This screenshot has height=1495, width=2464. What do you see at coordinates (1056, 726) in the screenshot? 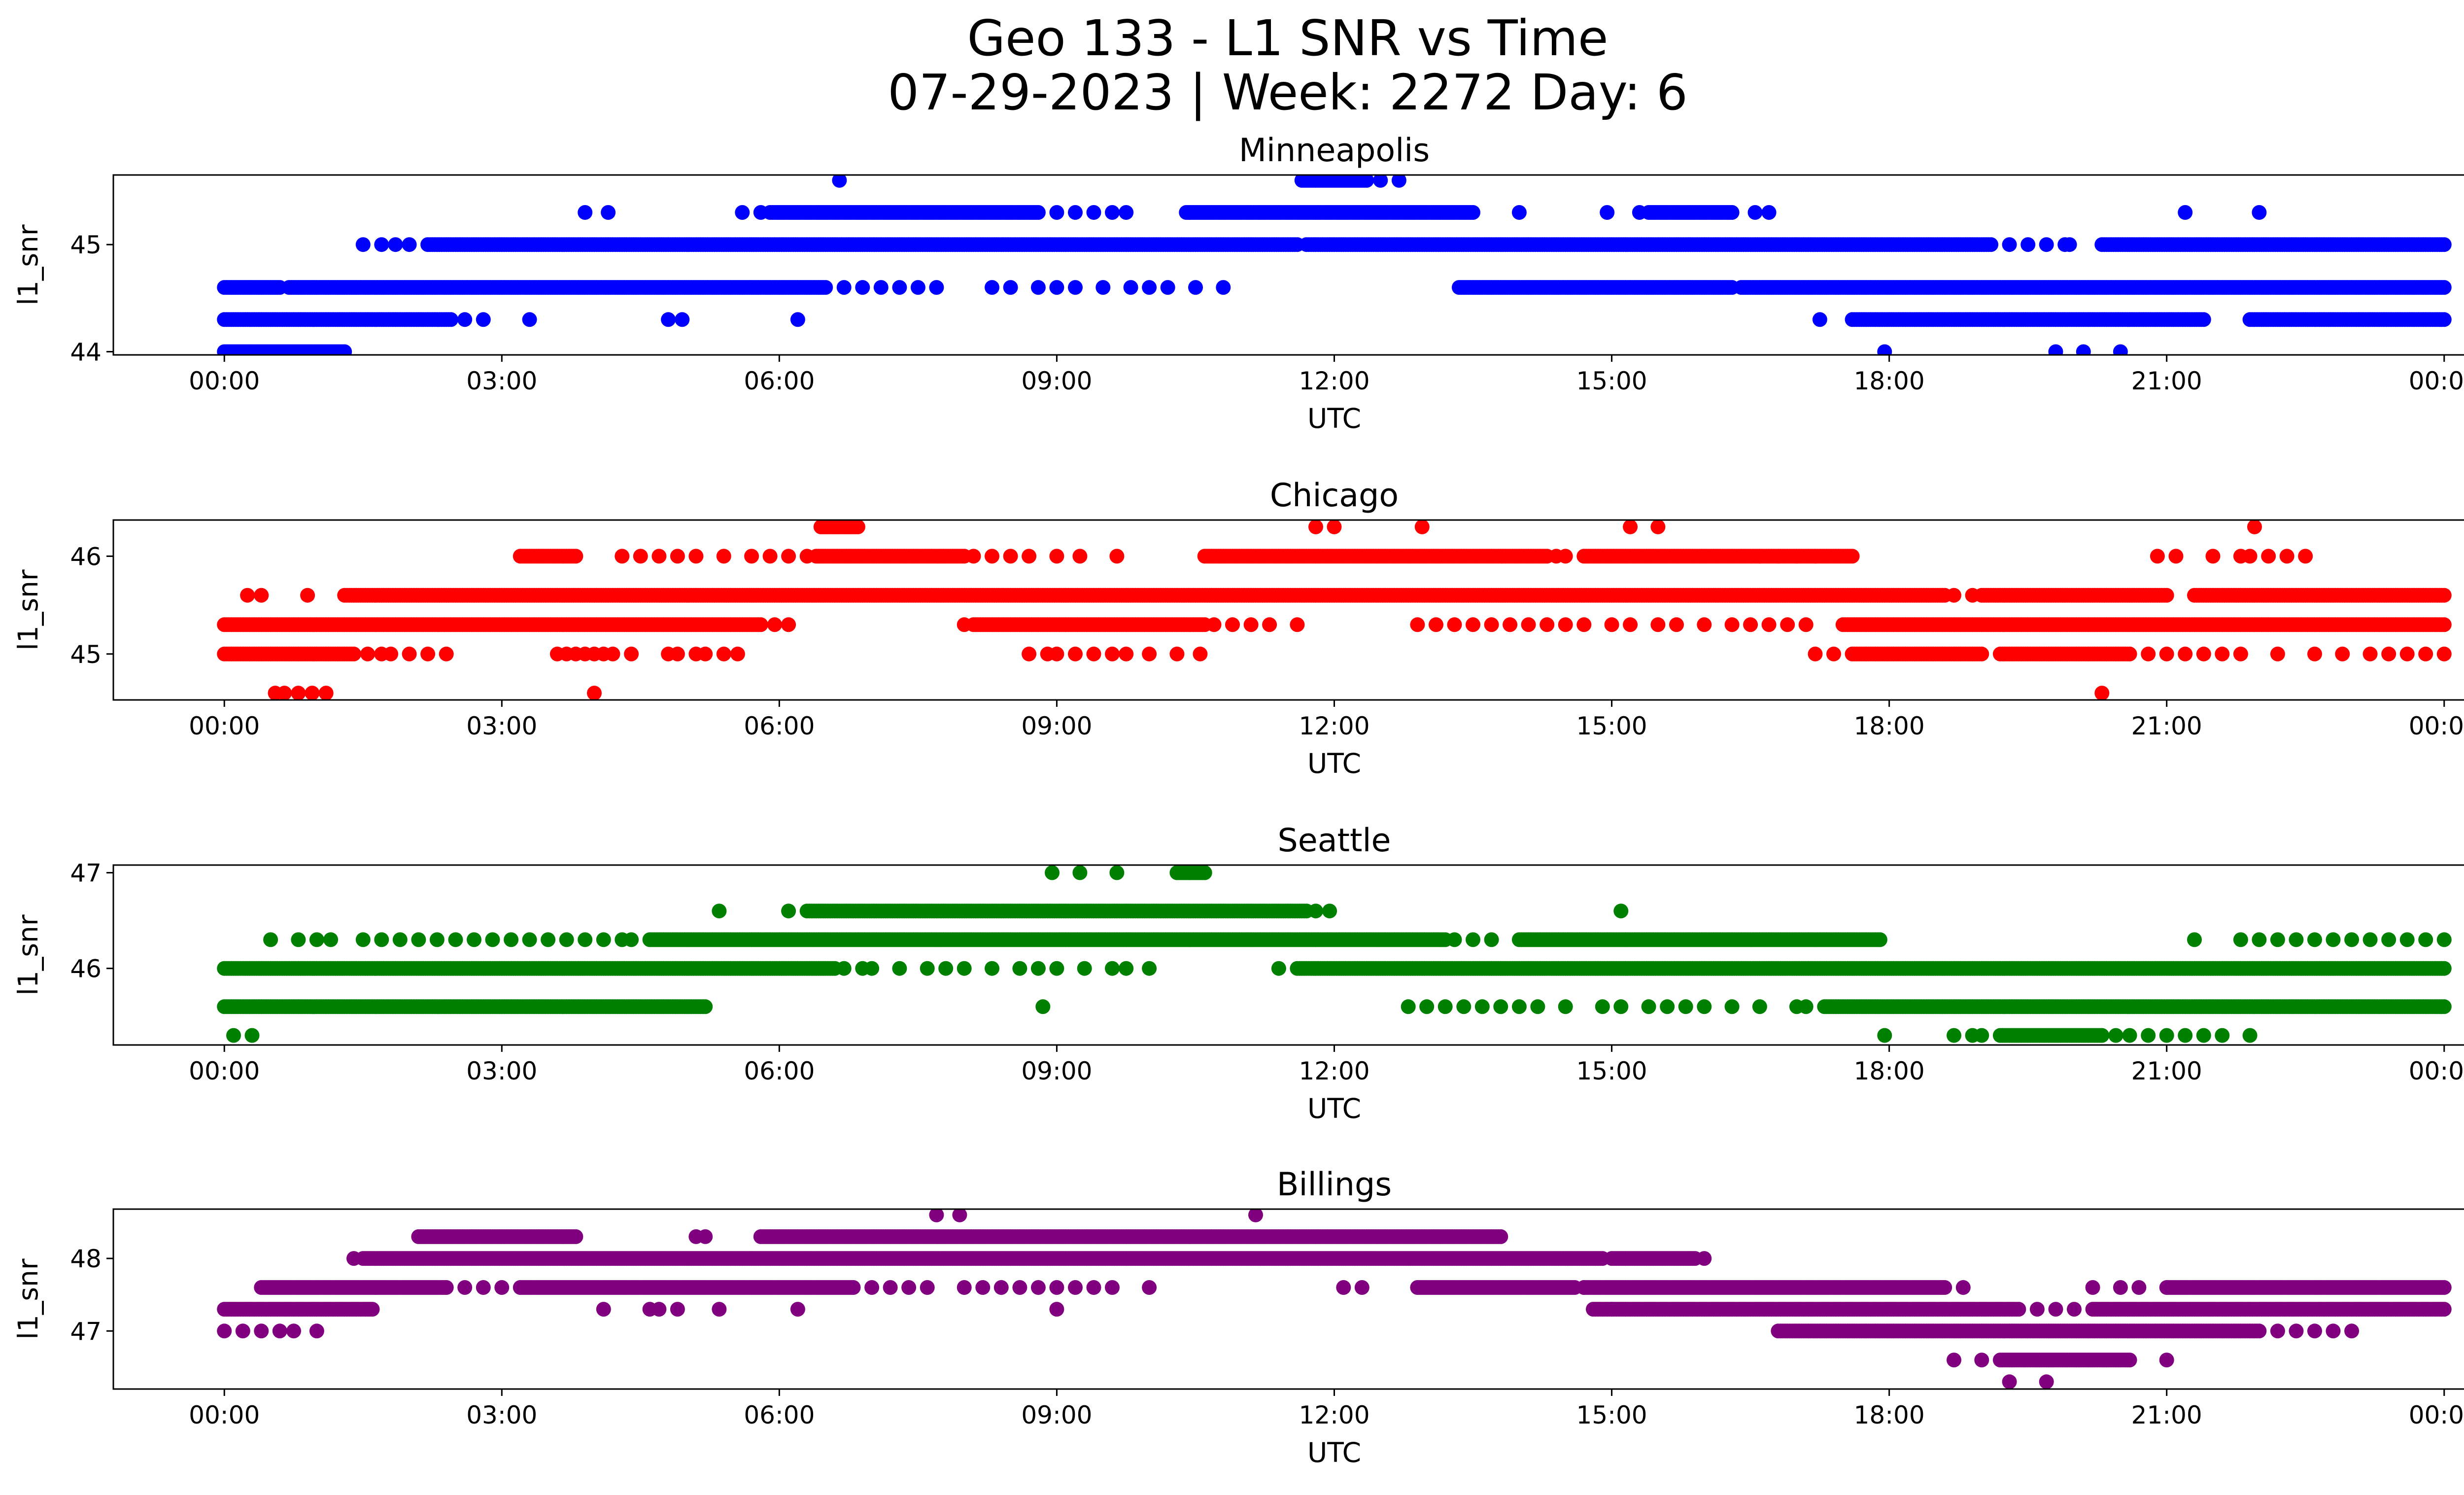
I see `x-tick-label: 09:00` at bounding box center [1056, 726].